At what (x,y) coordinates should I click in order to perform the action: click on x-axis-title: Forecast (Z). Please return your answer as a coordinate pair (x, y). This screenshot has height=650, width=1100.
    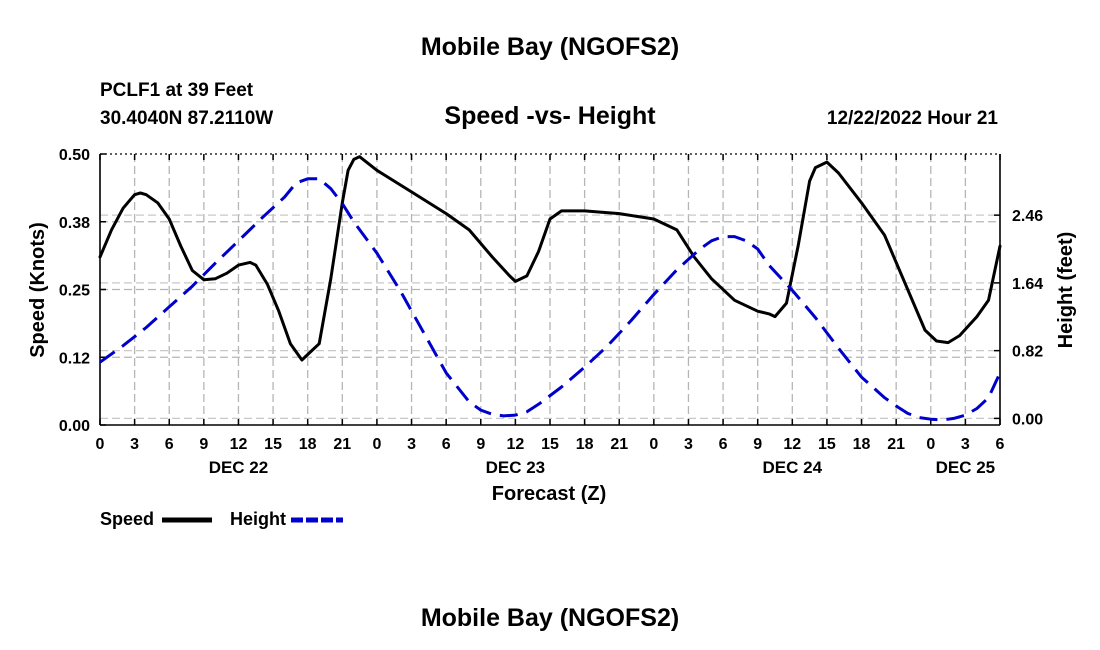
    Looking at the image, I should click on (549, 494).